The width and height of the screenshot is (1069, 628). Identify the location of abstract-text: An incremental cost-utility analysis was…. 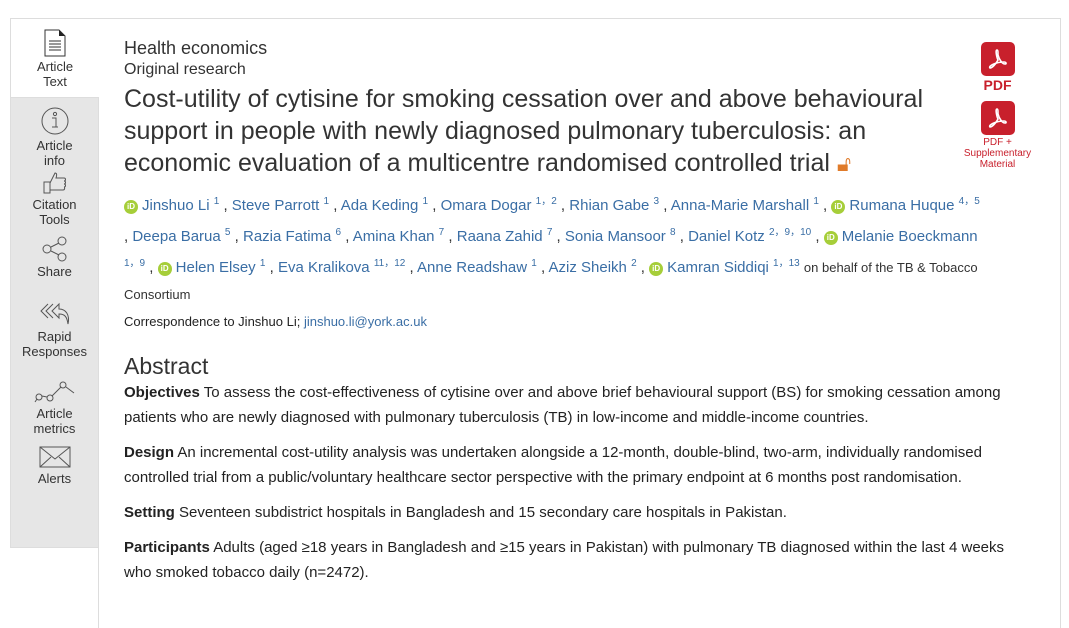
(553, 465).